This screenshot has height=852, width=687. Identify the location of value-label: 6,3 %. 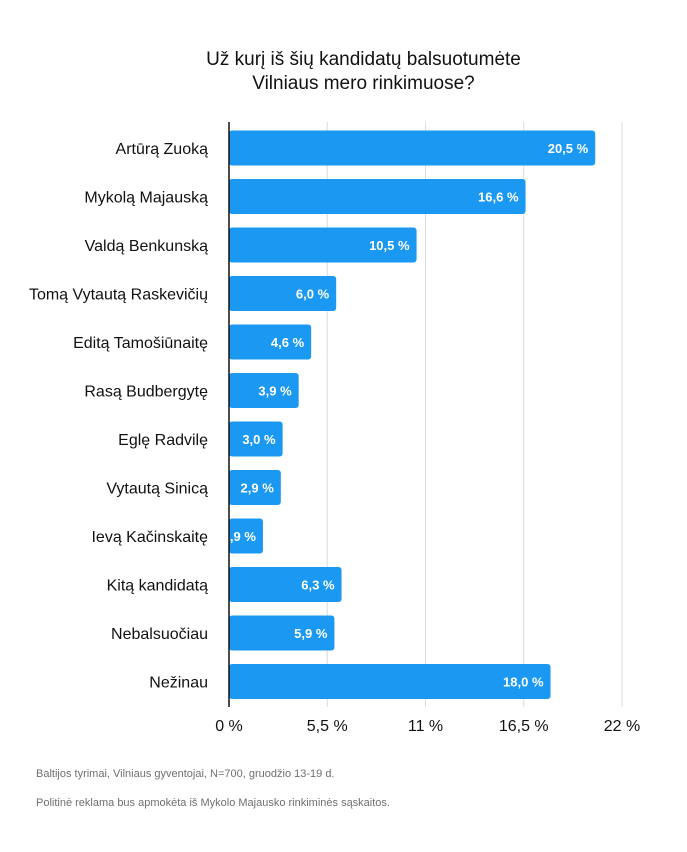
(318, 585).